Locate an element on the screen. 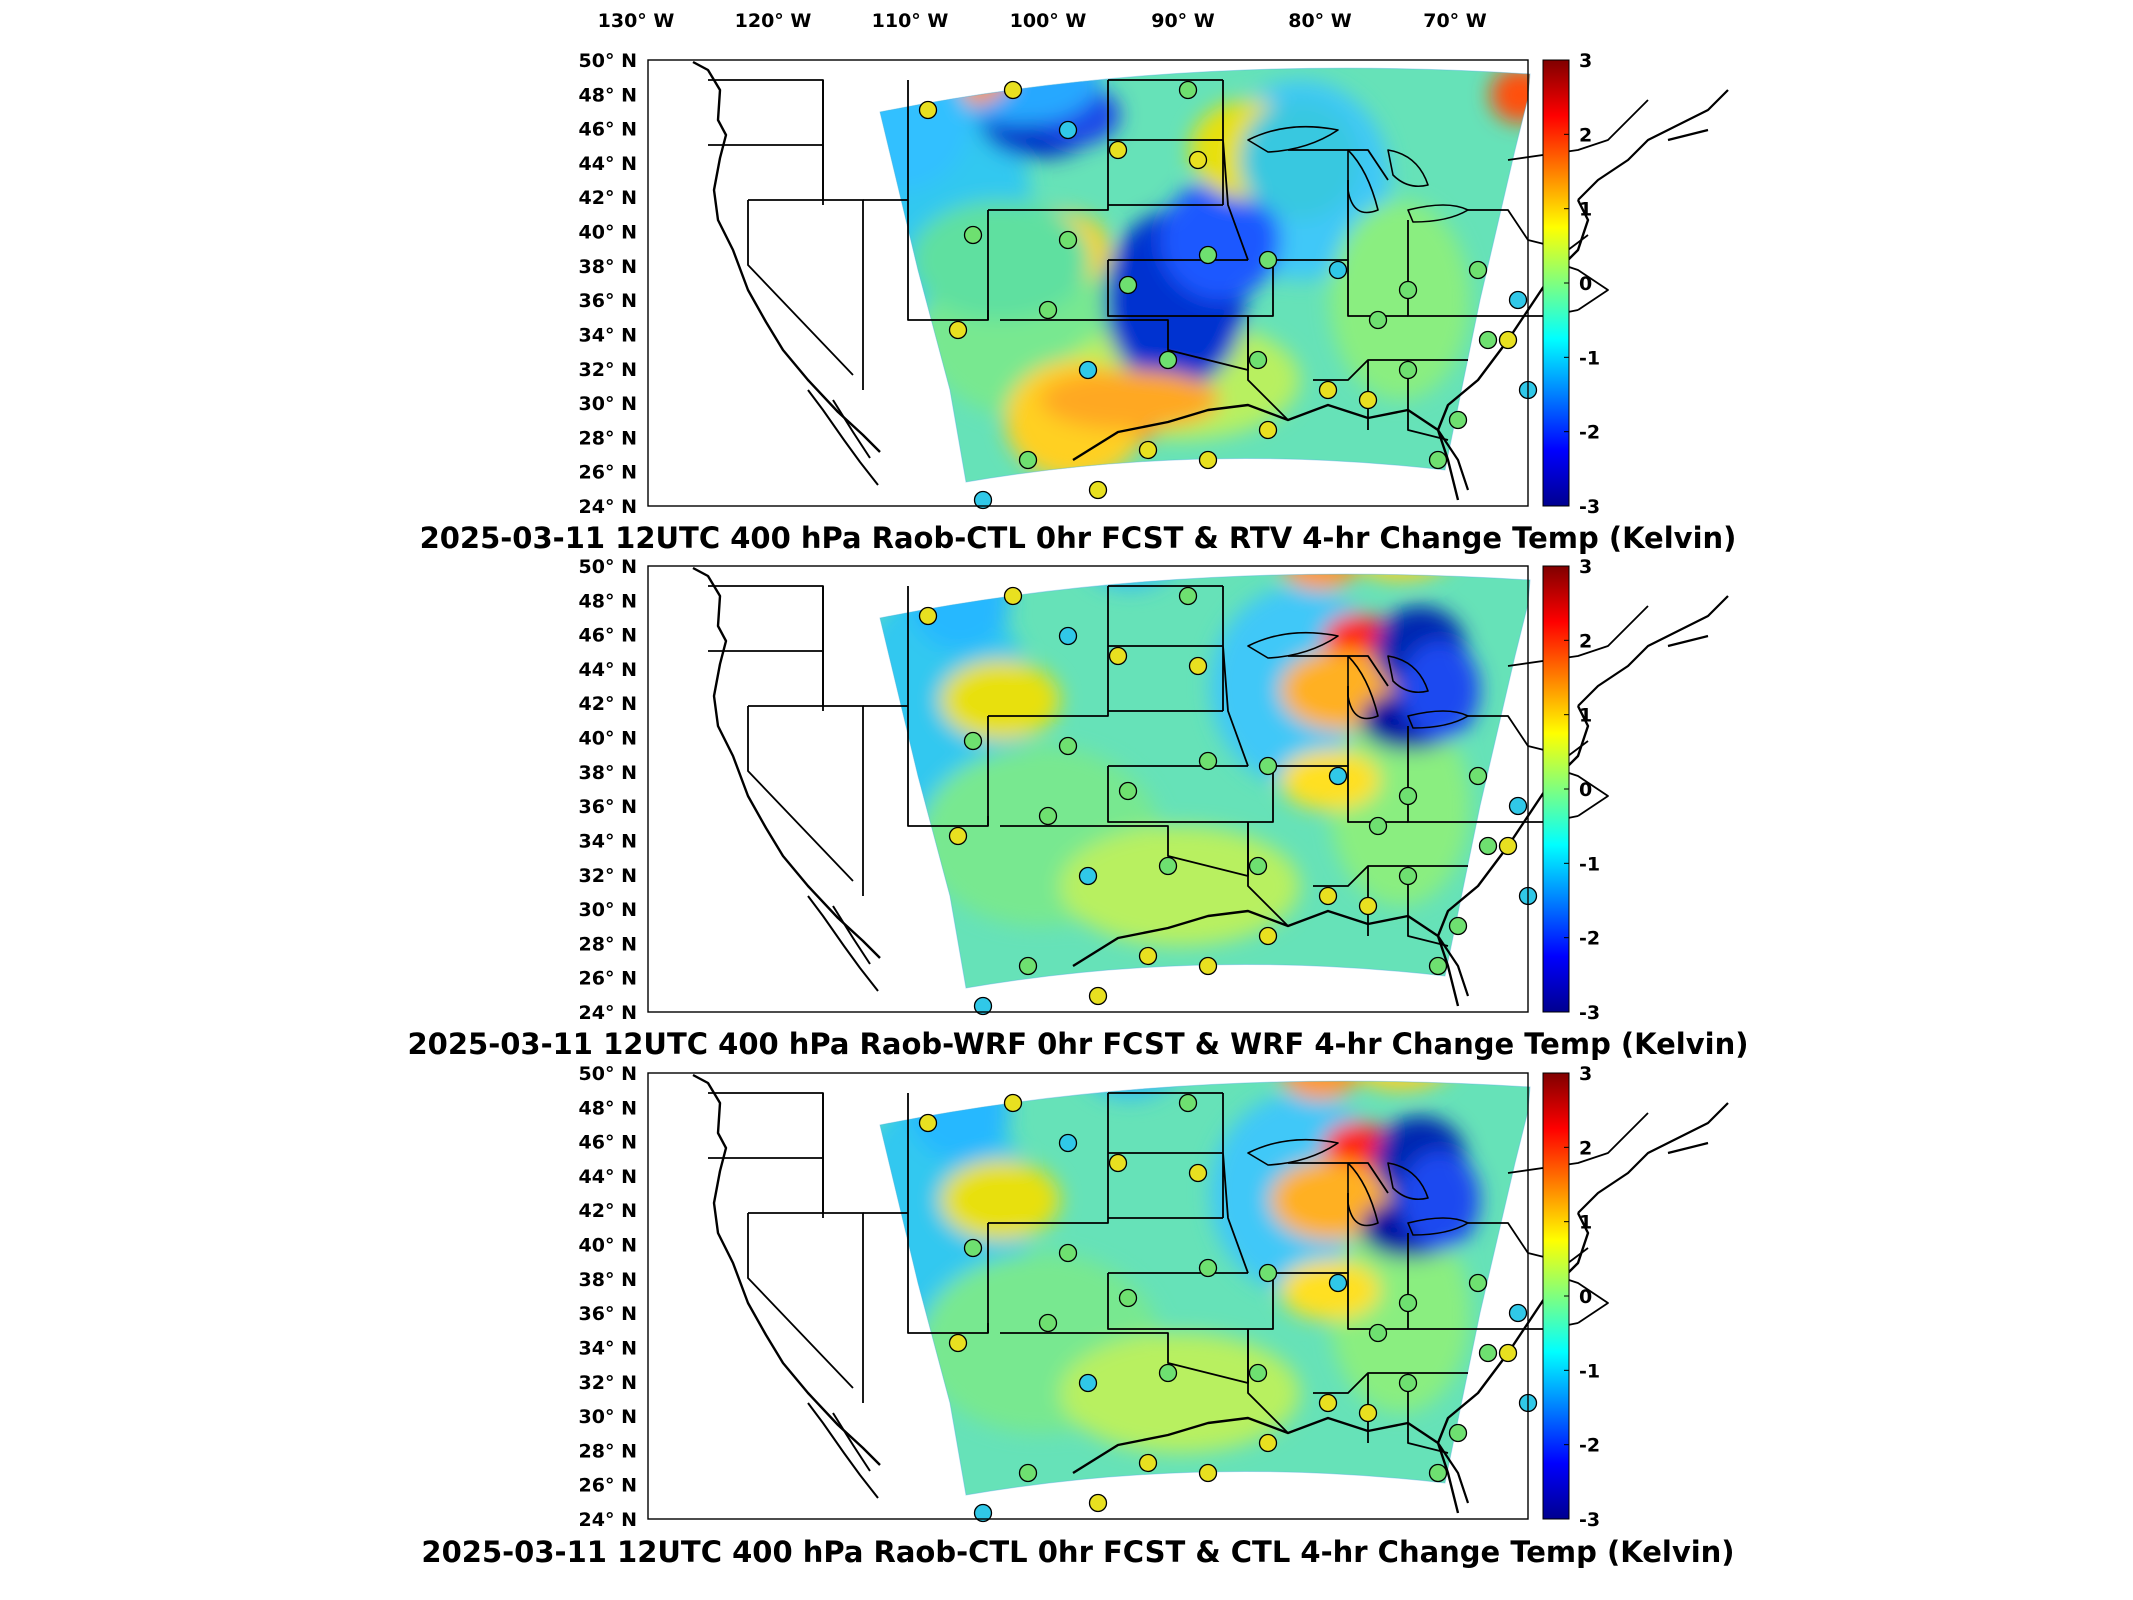  longitude-label: 70° W is located at coordinates (1455, 21).